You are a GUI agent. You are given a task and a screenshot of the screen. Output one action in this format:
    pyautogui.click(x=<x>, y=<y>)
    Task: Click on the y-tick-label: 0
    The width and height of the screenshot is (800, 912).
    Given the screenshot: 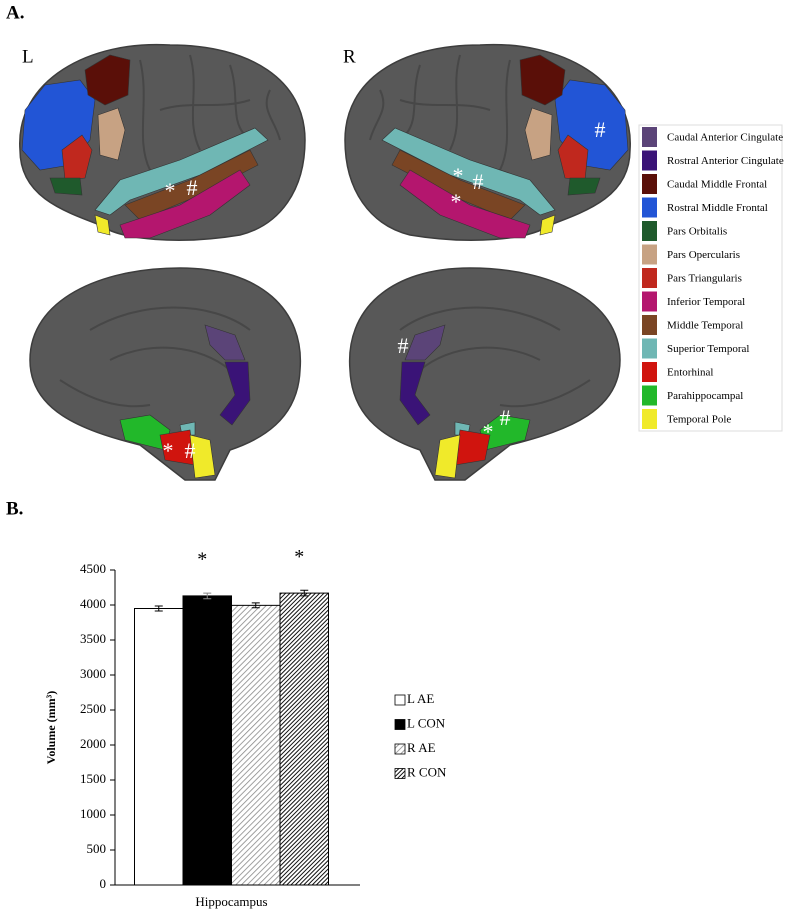 What is the action you would take?
    pyautogui.click(x=103, y=883)
    